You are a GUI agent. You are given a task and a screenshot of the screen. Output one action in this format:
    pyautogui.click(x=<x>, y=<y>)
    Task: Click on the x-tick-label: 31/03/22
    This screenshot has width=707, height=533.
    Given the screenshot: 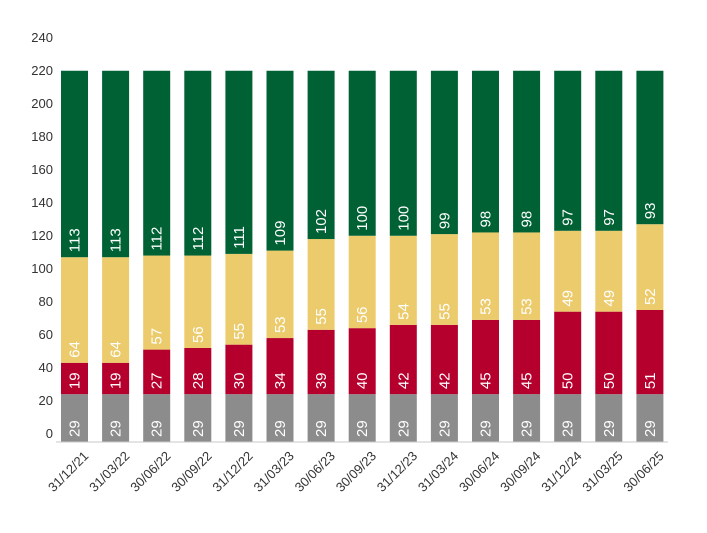 What is the action you would take?
    pyautogui.click(x=109, y=471)
    